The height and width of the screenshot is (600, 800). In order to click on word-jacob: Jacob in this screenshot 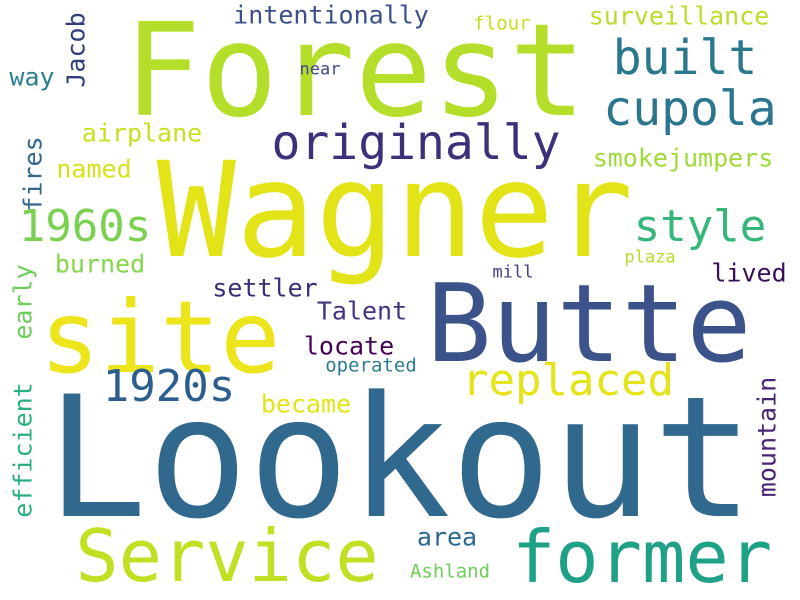, I will do `click(76, 50)`.